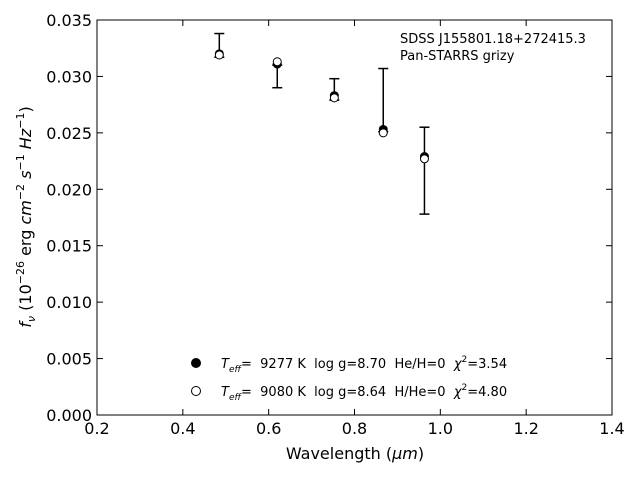  I want to click on y-tick-label: 0.035, so click(69, 20).